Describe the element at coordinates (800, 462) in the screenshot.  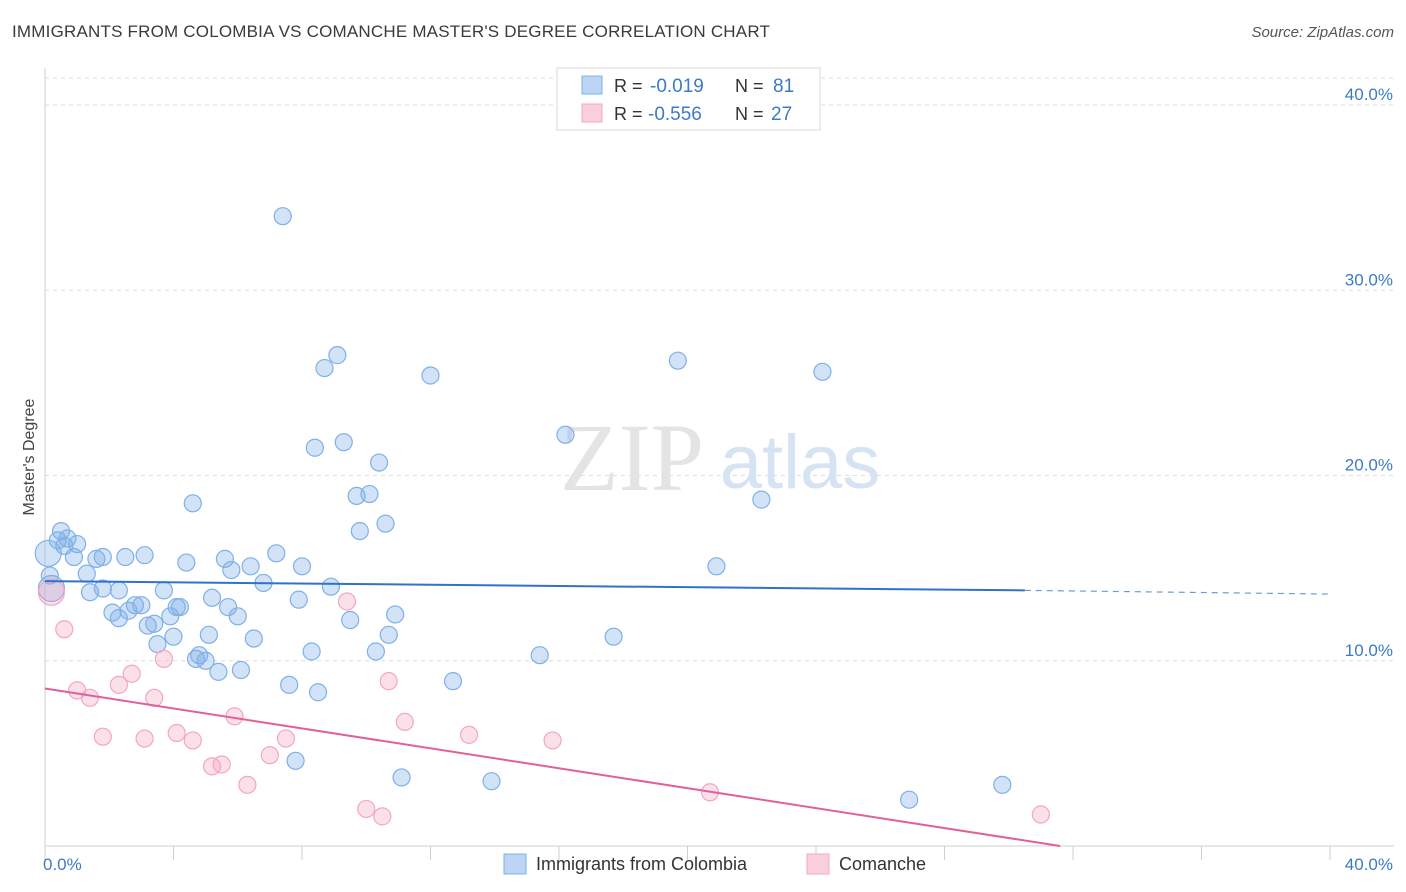
I see `watermark-atlas: atlas` at that location.